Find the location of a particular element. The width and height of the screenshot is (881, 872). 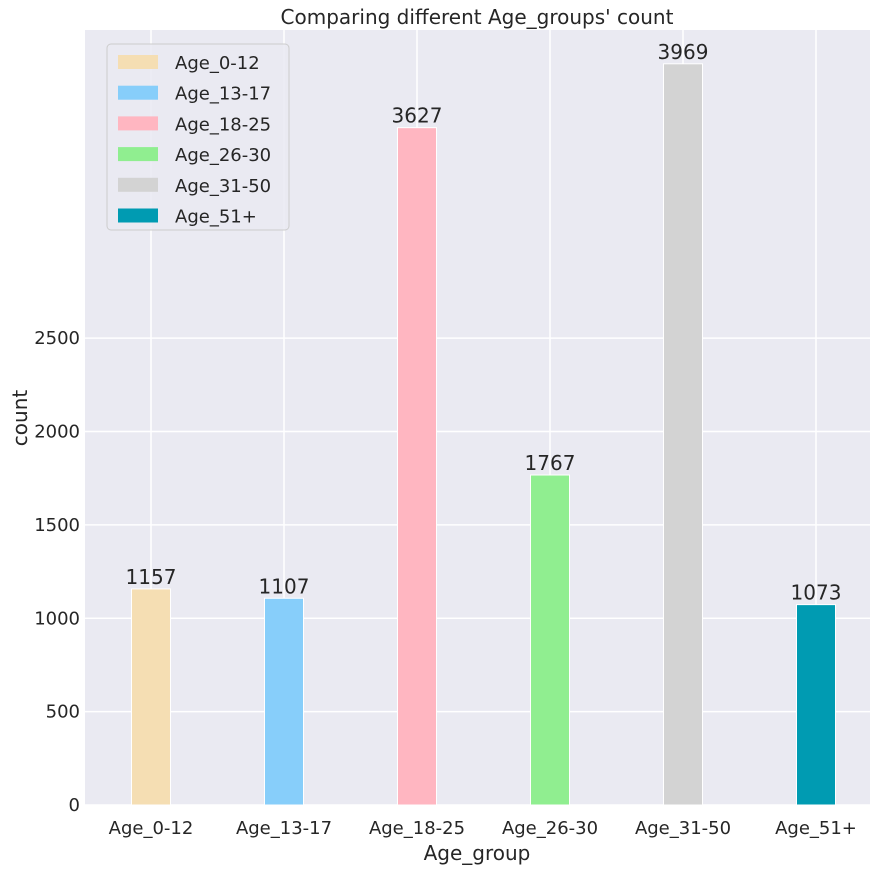

chart-title: Comparing different Age_groups' count is located at coordinates (477, 17).